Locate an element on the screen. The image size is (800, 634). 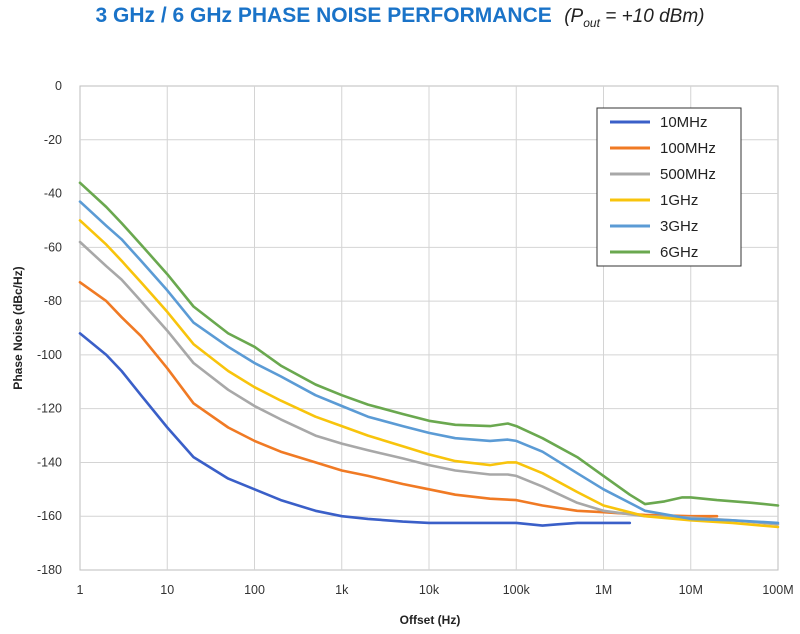
legend-label-6ghz: 6GHz is located at coordinates (679, 252).